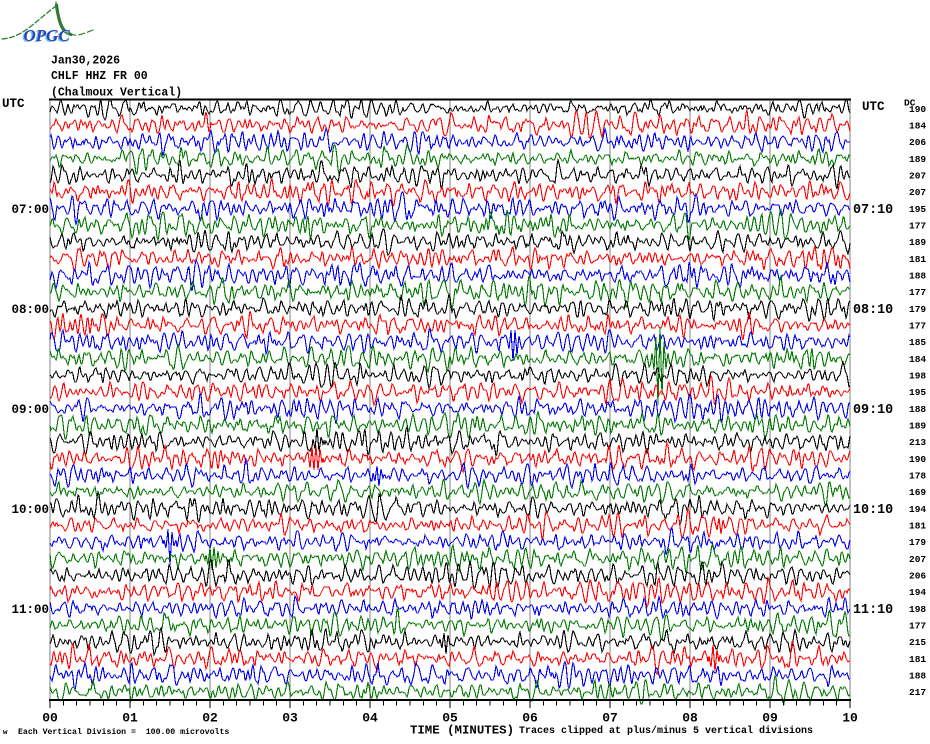  Describe the element at coordinates (917, 692) in the screenshot. I see `svg-text: 217` at that location.